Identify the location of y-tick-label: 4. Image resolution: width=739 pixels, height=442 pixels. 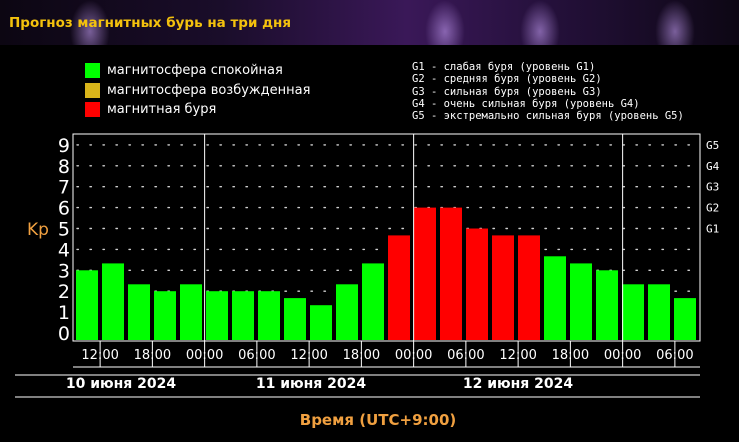
(64, 250).